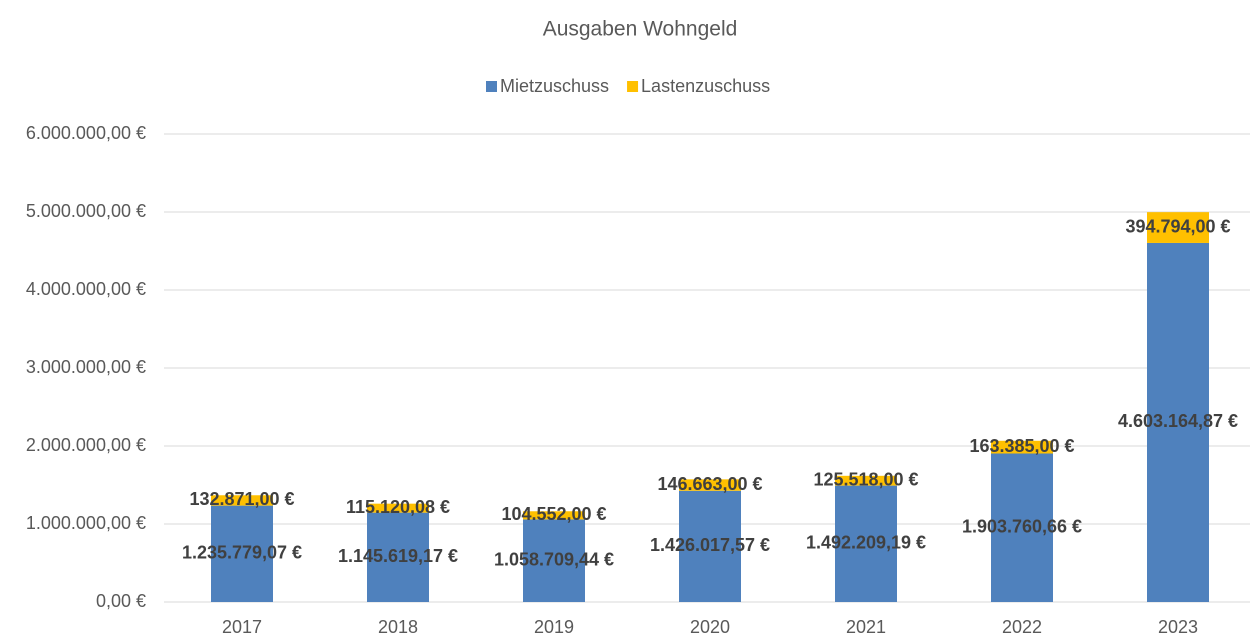  Describe the element at coordinates (705, 86) in the screenshot. I see `legend-label: Lastenzuschuss` at that location.